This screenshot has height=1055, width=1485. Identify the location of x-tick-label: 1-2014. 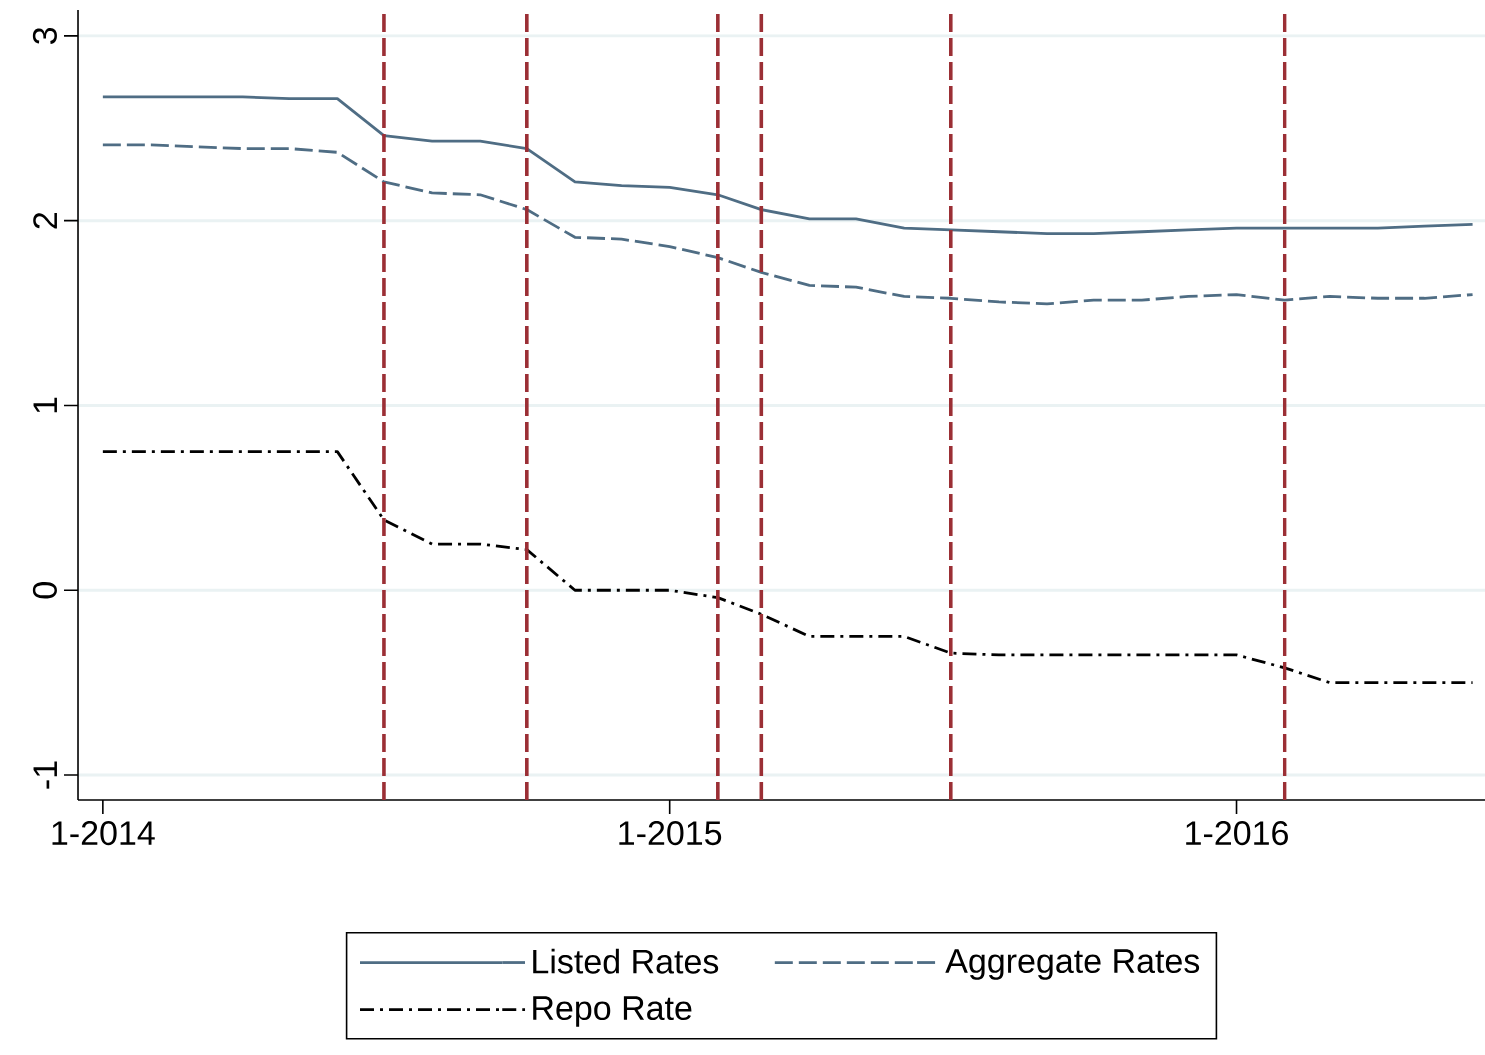
(103, 833).